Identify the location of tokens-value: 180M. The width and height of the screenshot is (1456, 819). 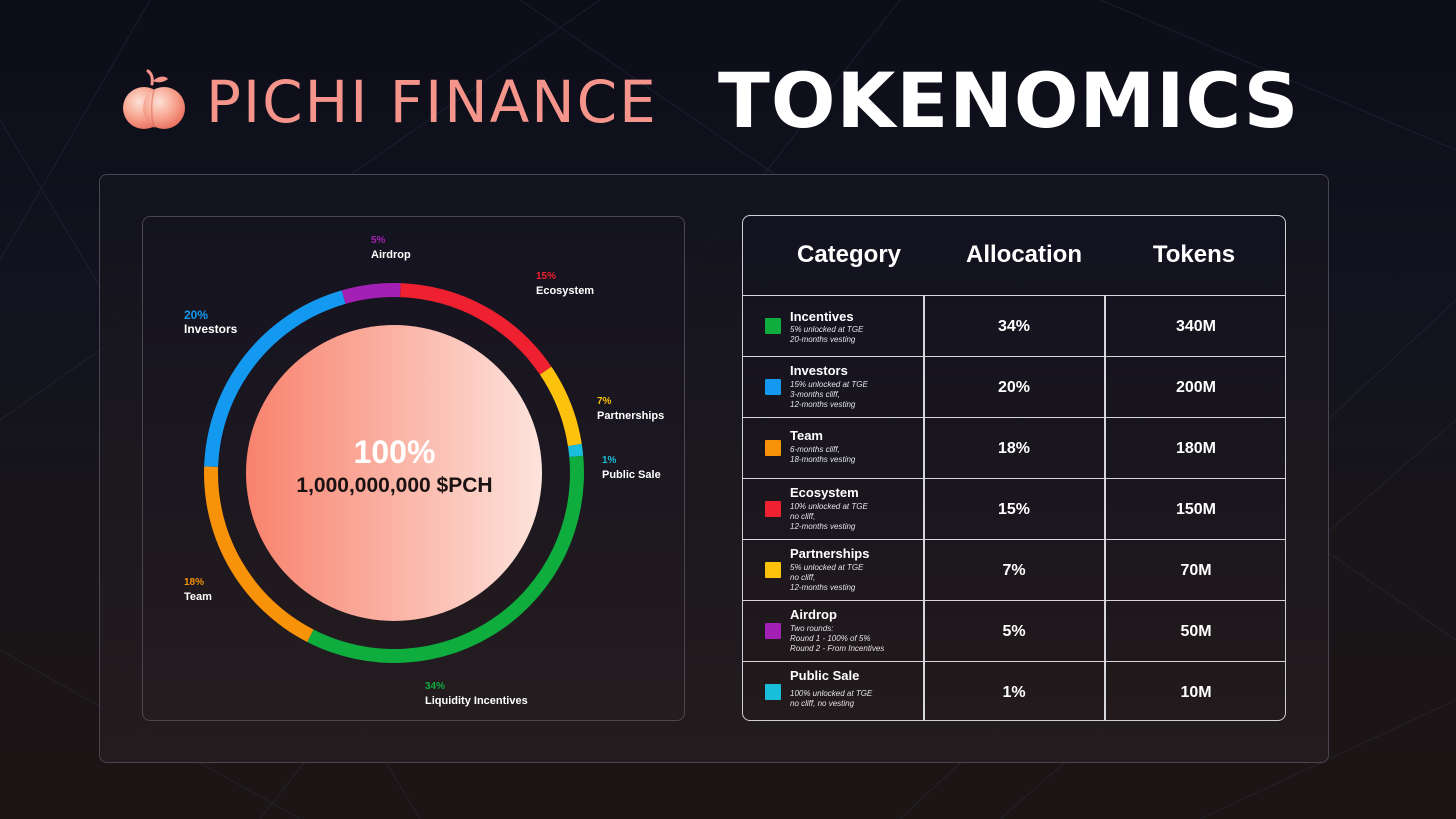
(1196, 448).